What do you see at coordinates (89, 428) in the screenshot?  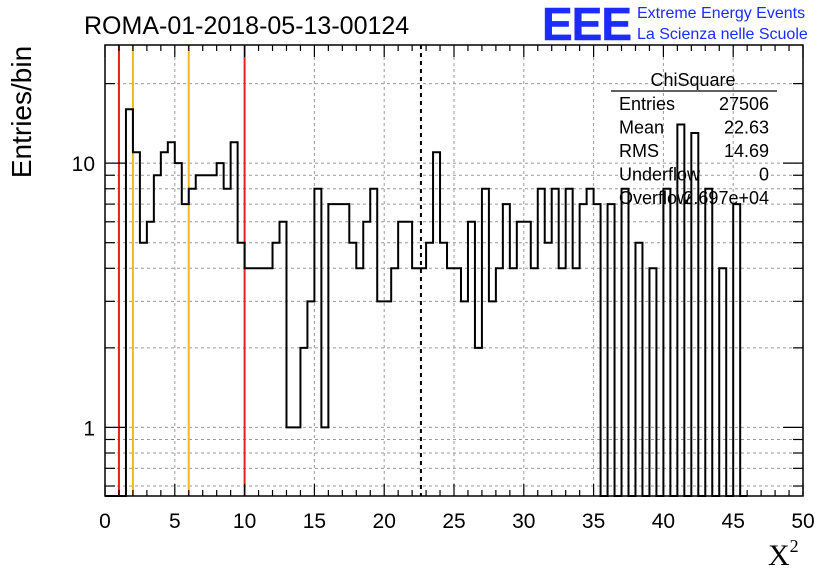 I see `y-tick-label: 1` at bounding box center [89, 428].